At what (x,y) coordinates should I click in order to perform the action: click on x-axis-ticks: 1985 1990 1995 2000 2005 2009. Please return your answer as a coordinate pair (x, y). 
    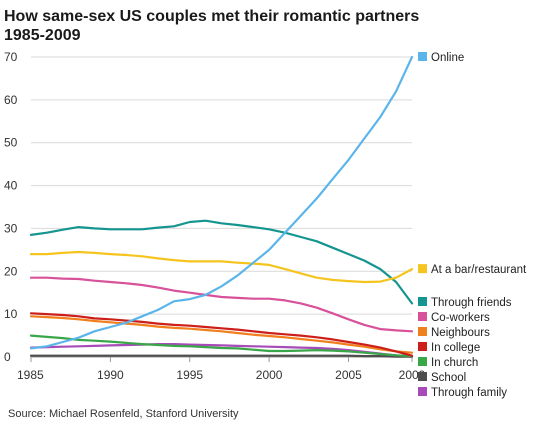
    Looking at the image, I should click on (221, 369).